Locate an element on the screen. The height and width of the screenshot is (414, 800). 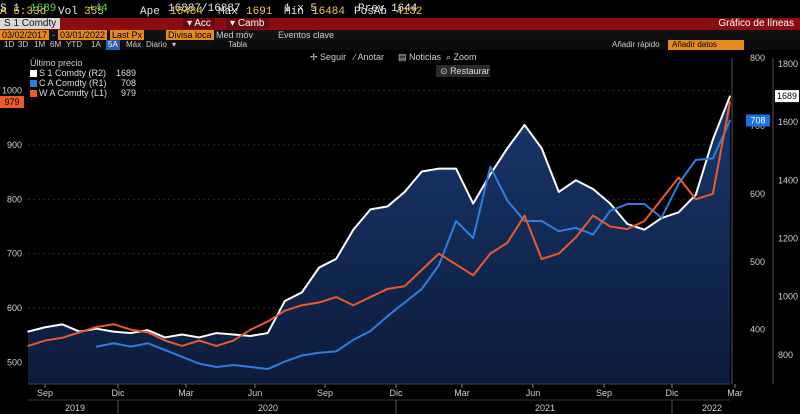
x-axis-tick: Jun is located at coordinates (533, 393).